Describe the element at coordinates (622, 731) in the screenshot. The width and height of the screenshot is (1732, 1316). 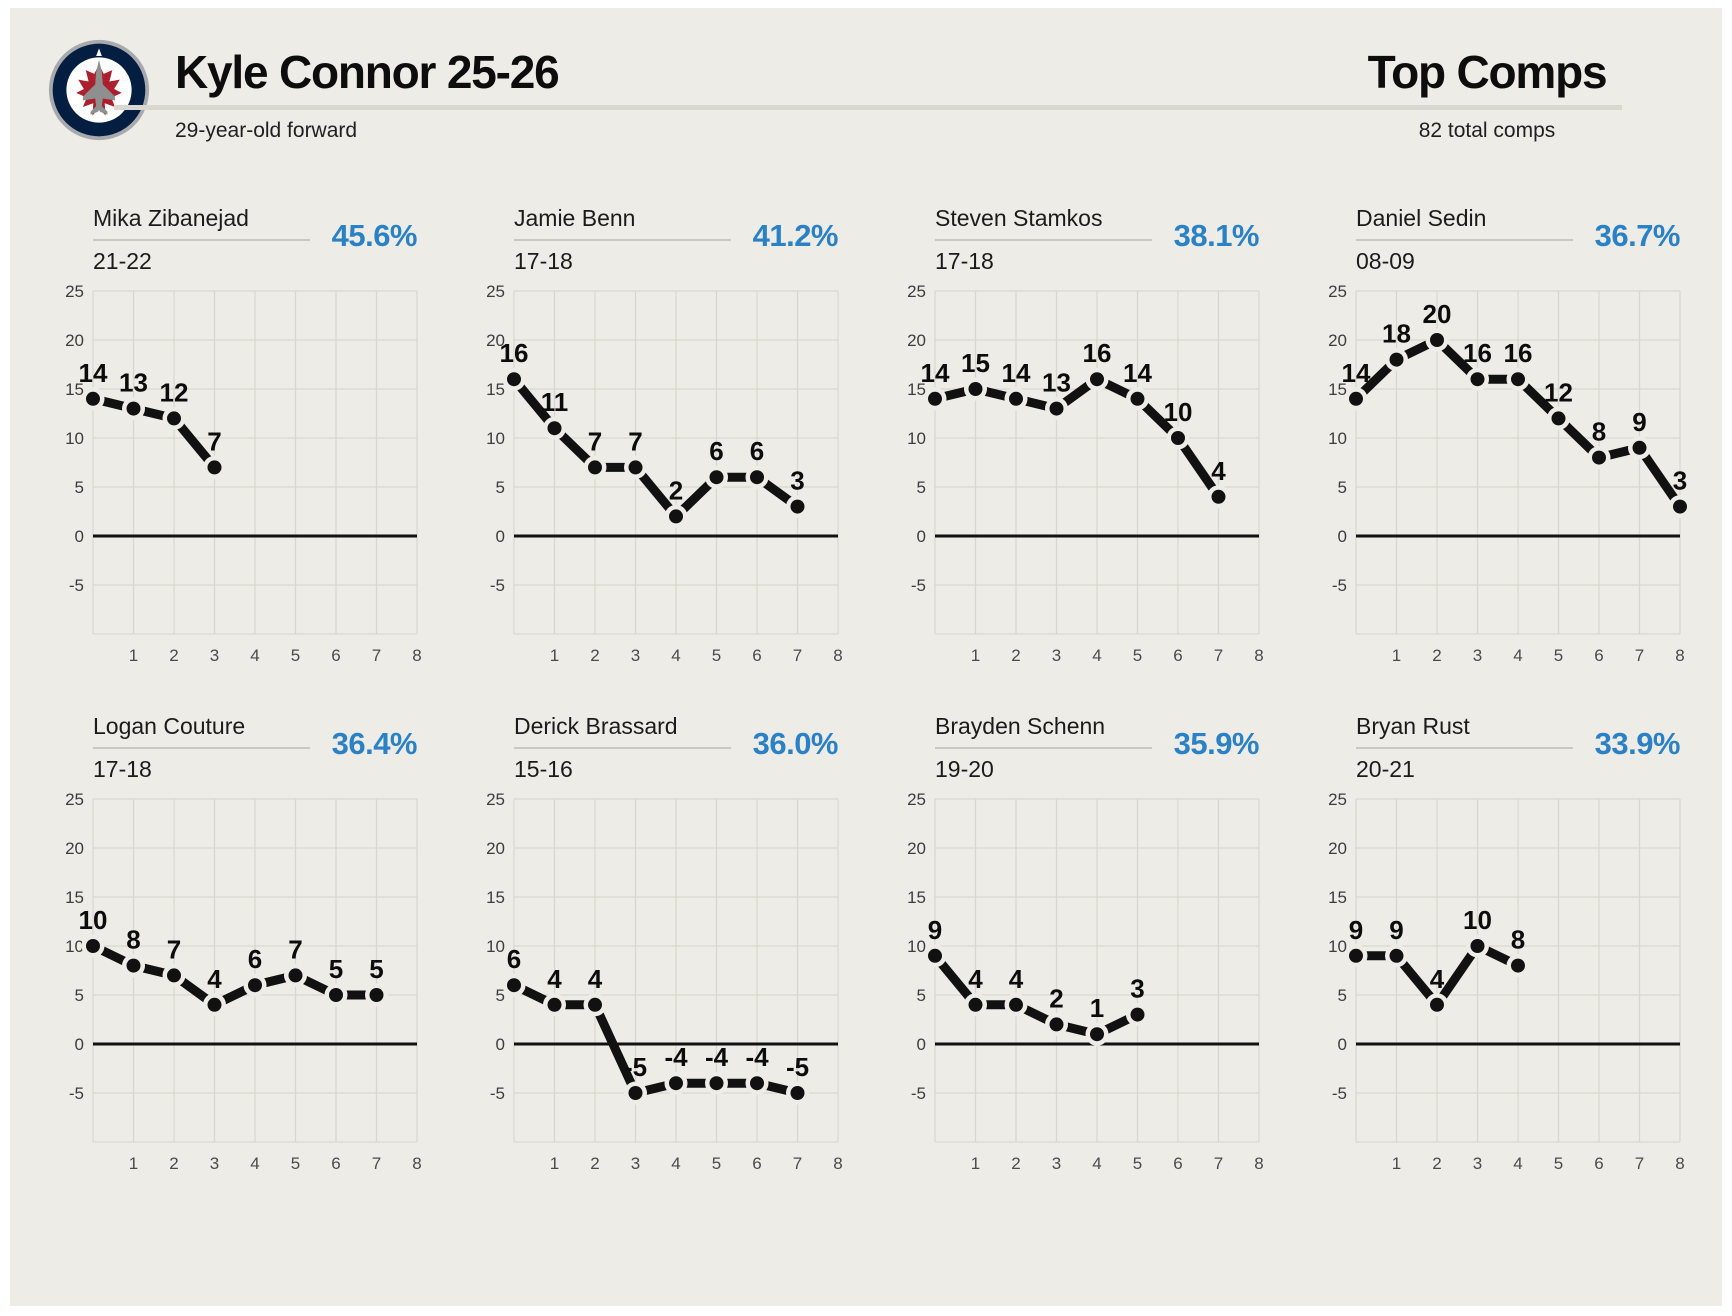
I see `comp-player-name: Derick Brassard` at that location.